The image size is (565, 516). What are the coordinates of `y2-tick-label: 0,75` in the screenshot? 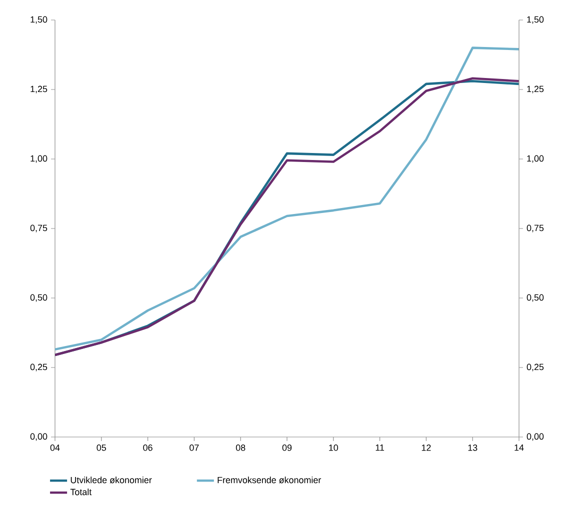 It's located at (39, 228).